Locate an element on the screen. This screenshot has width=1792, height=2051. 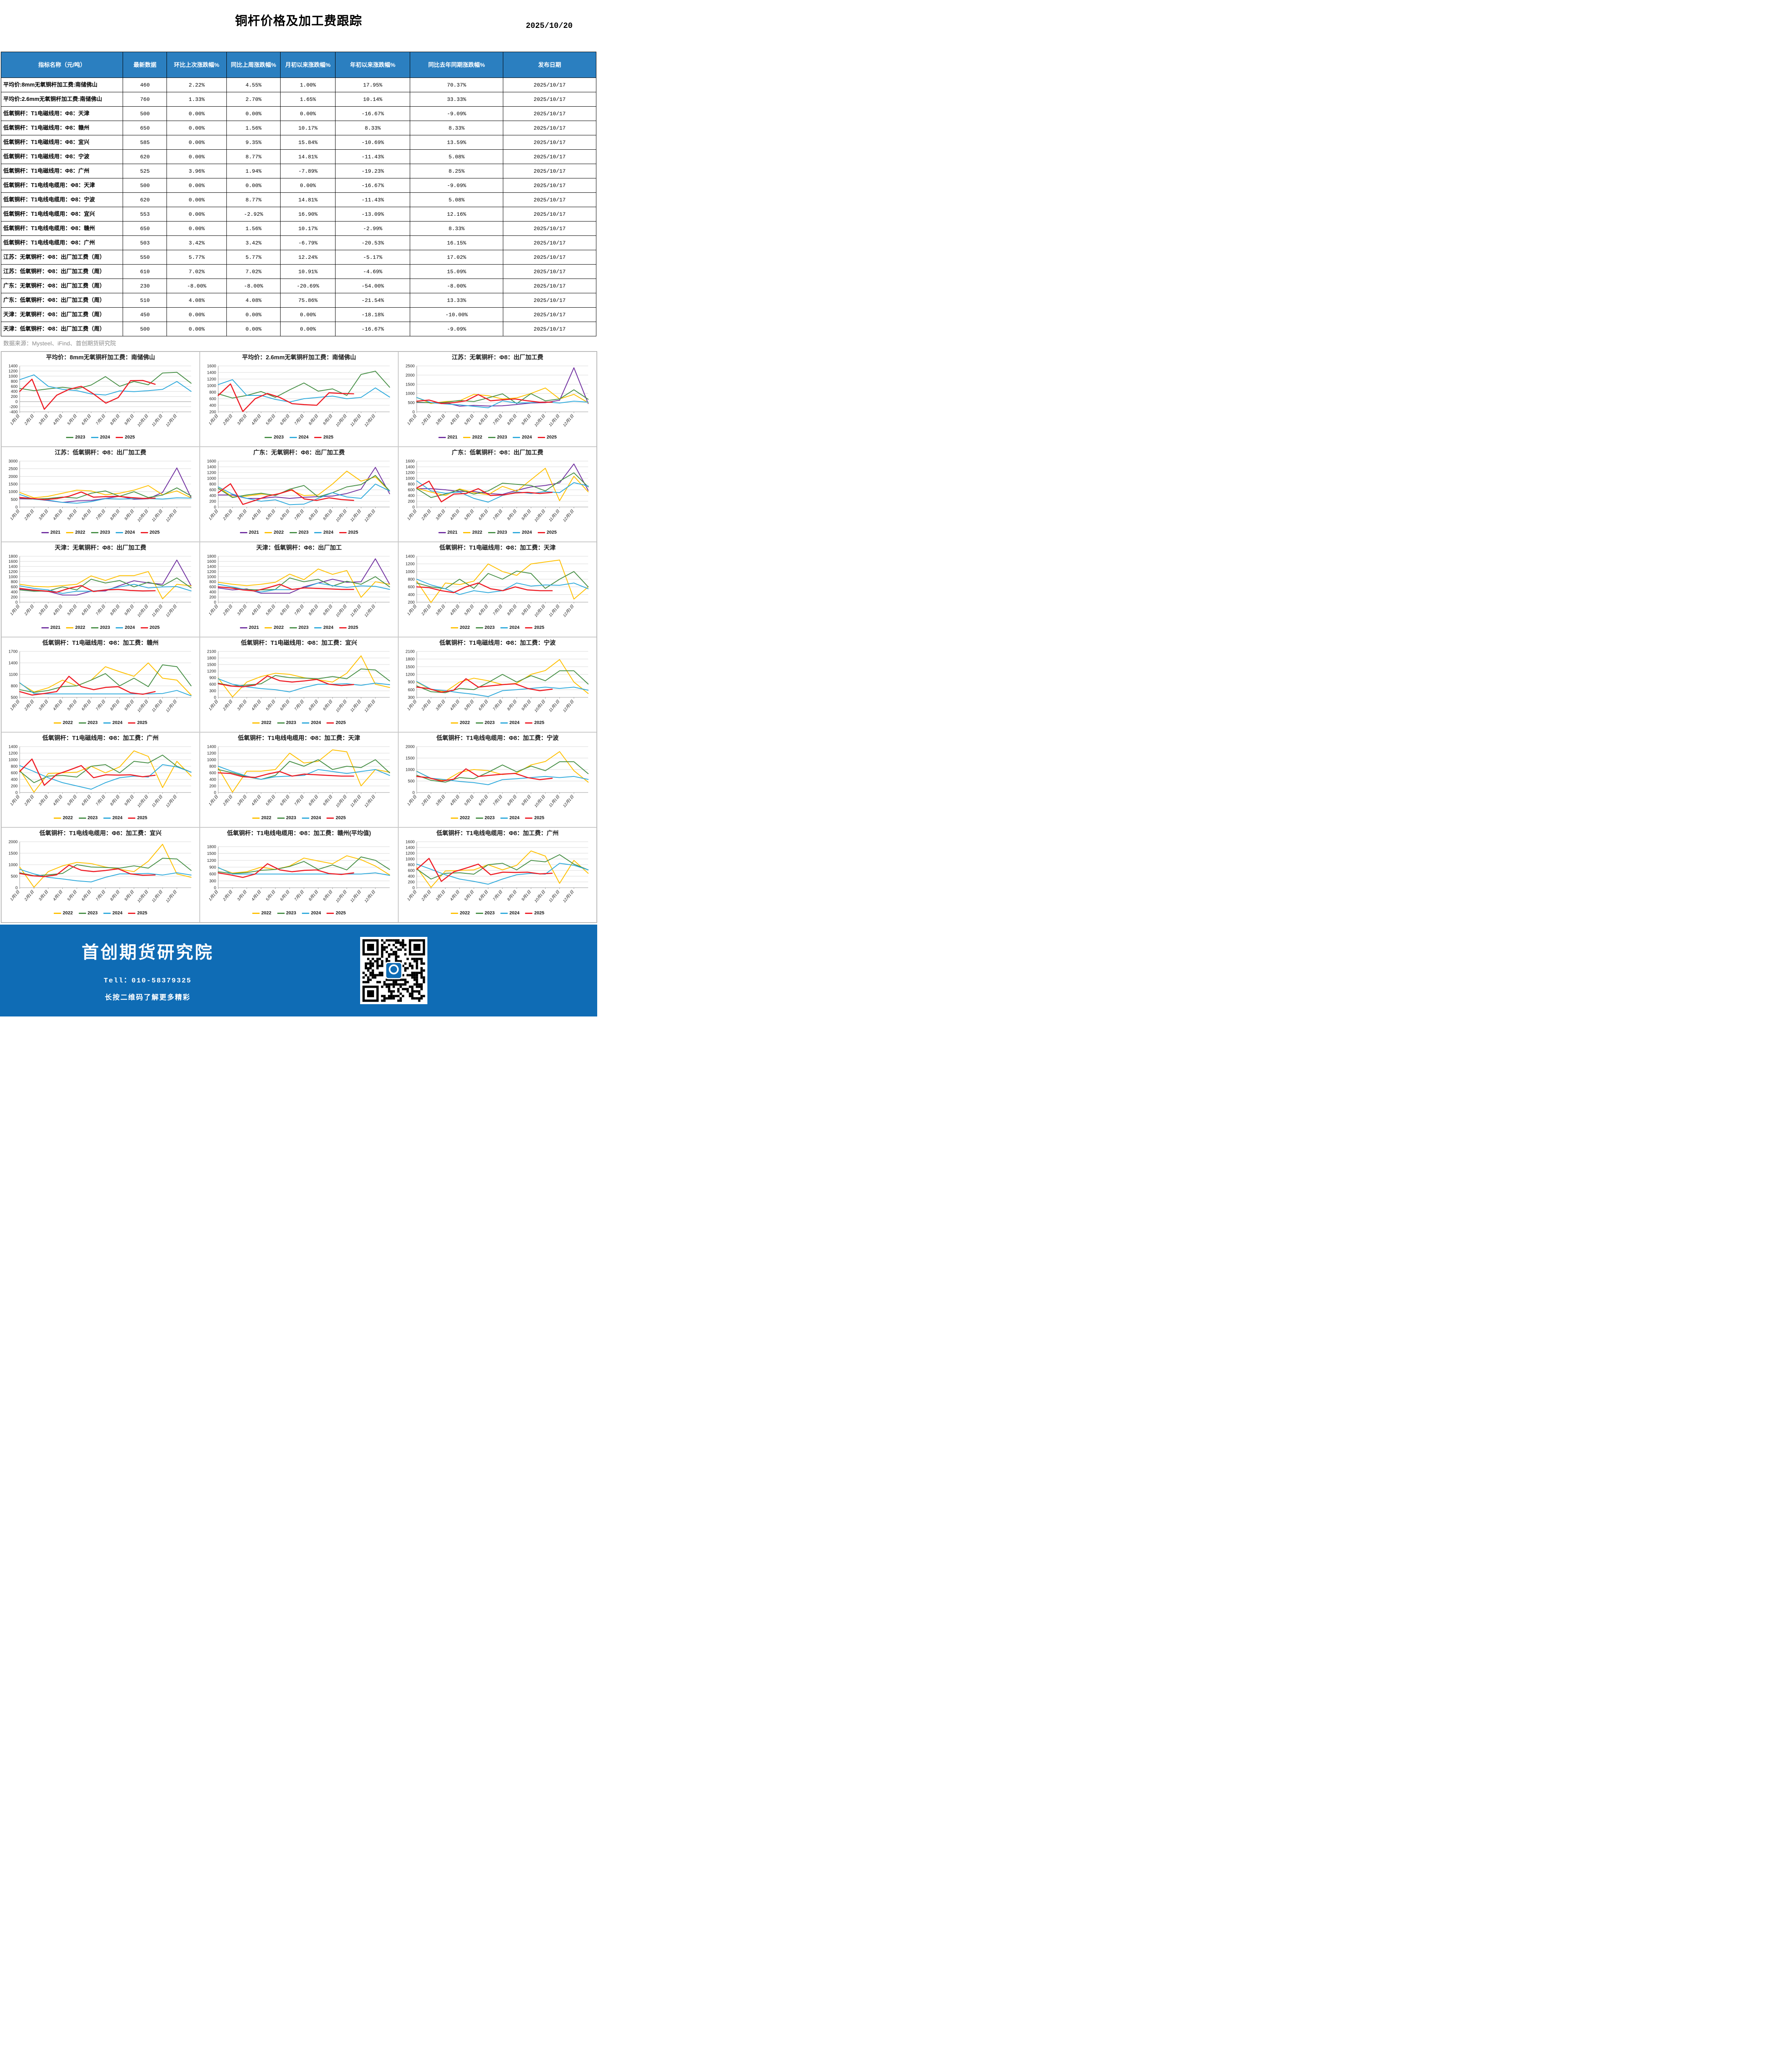
series-line-2021 is located at coordinates (502, 479).